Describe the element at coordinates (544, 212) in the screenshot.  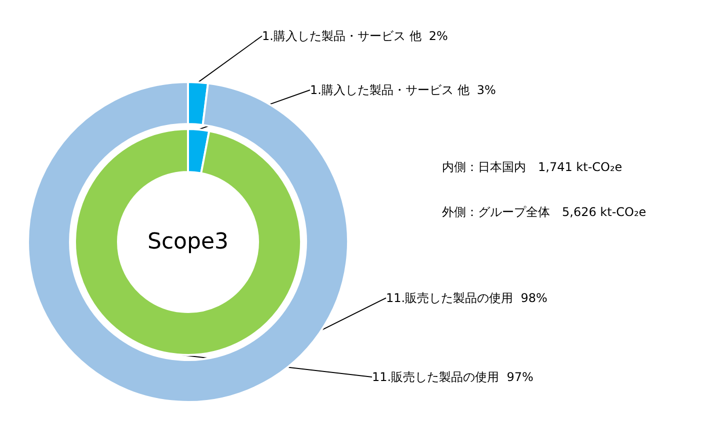
I see `text: 外側：グループ全体 5,626 kt-CO₂e` at that location.